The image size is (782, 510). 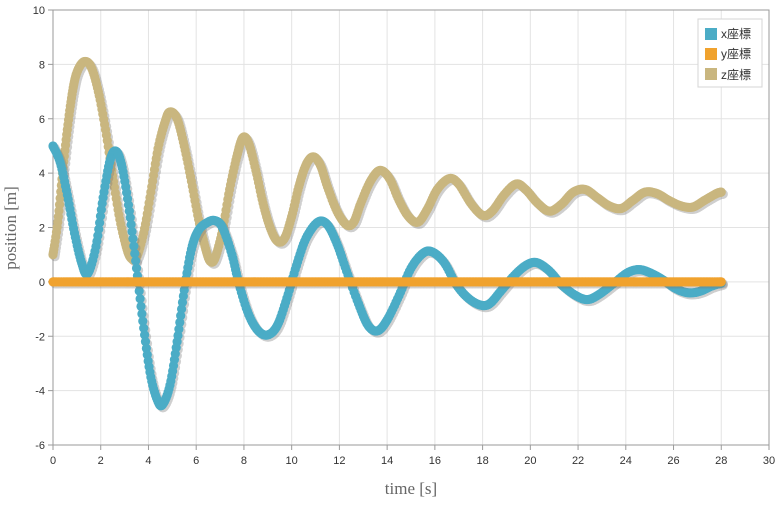 What do you see at coordinates (10, 228) in the screenshot?
I see `y-axis-title: position [m]` at bounding box center [10, 228].